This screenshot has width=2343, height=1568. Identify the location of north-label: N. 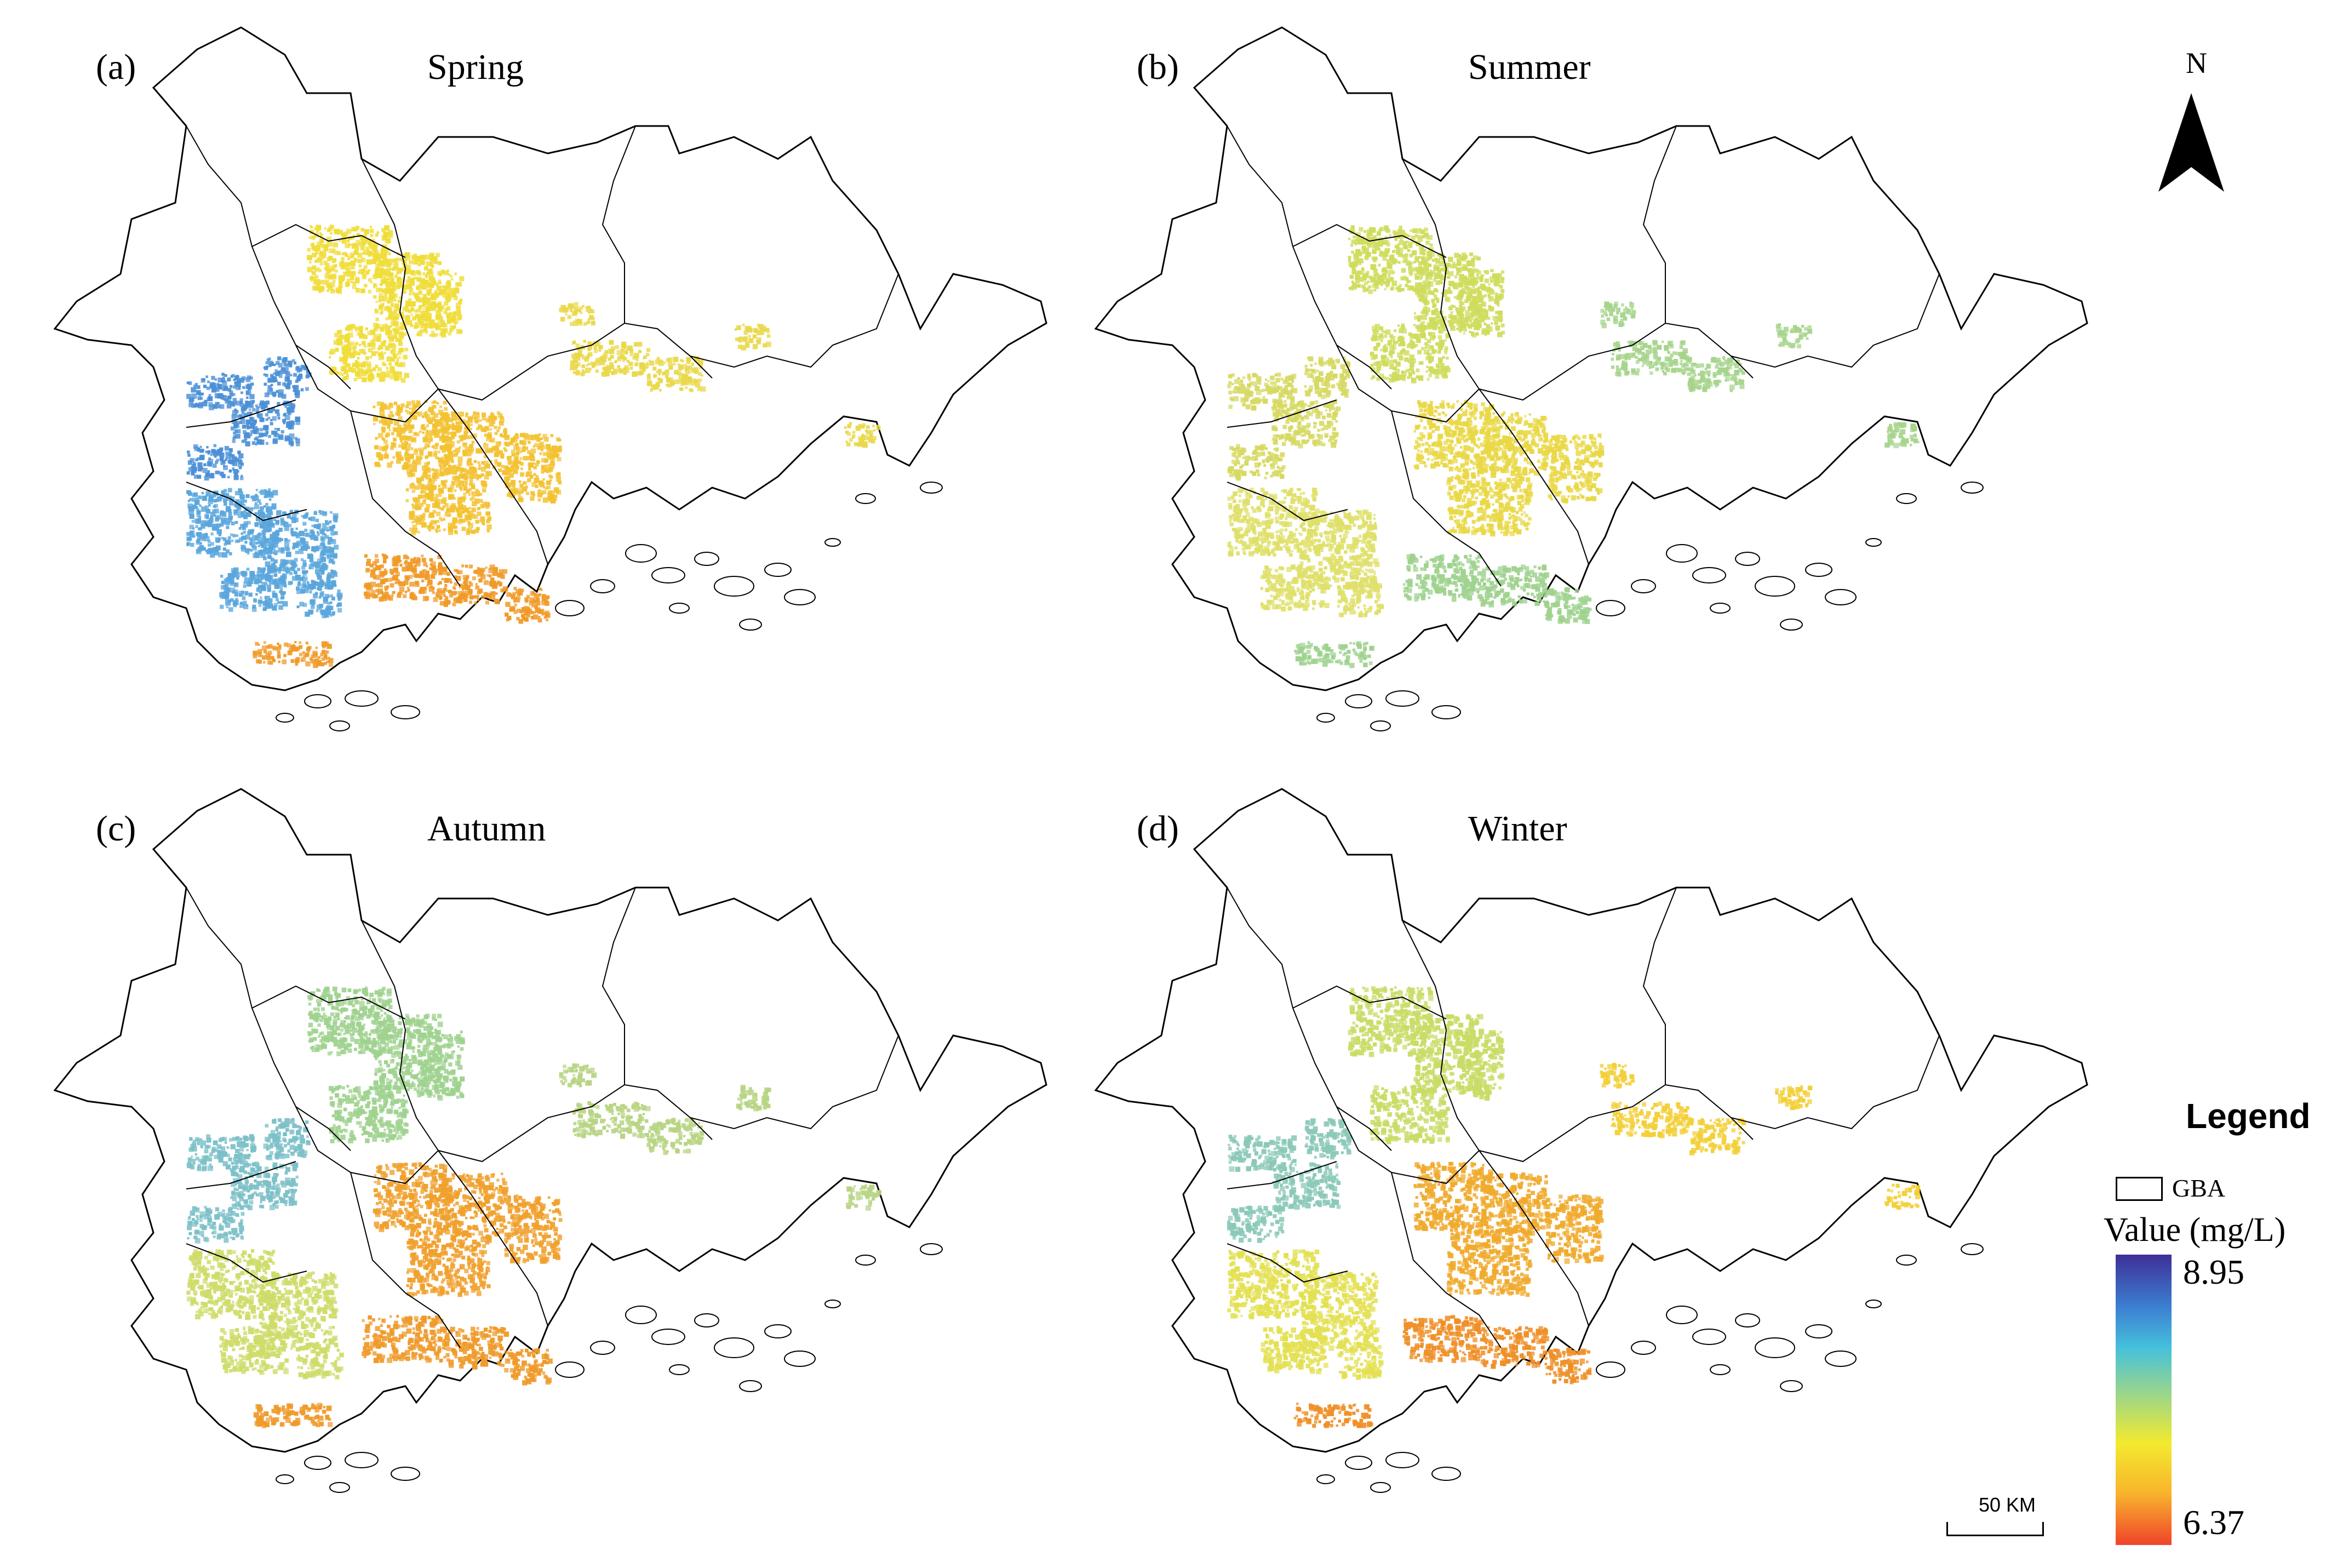
(2196, 63).